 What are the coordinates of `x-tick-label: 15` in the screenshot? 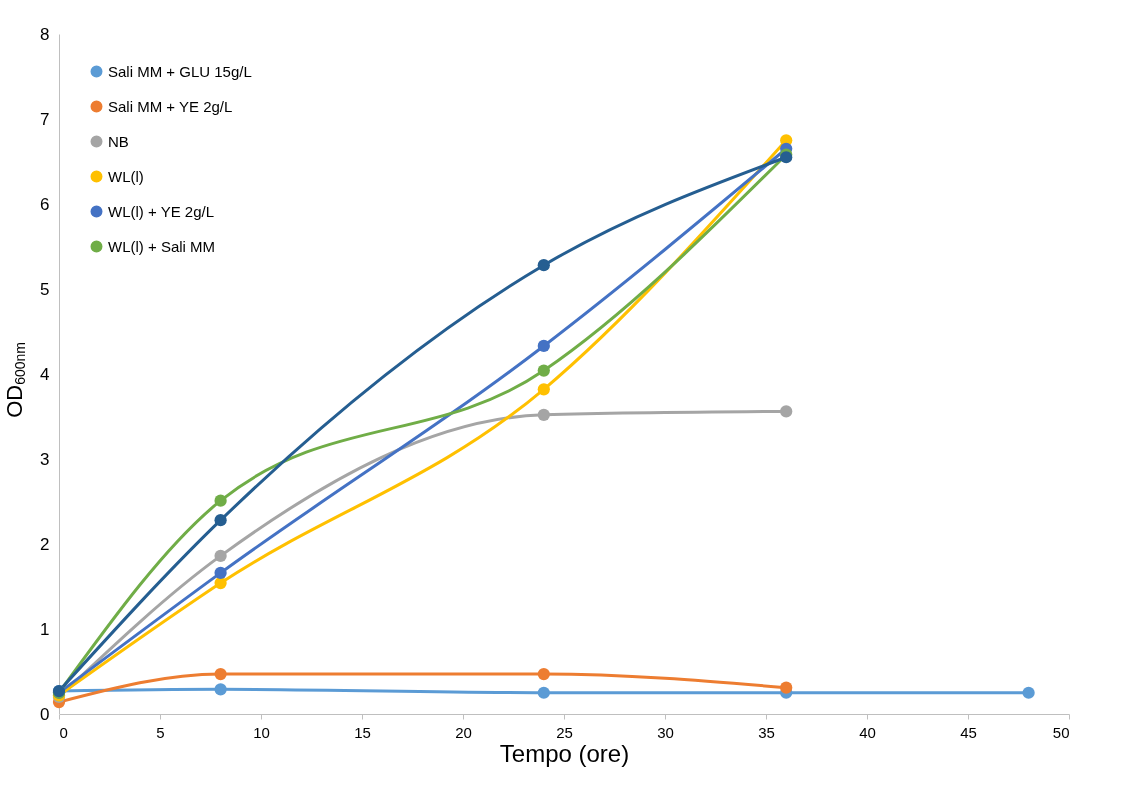 It's located at (362, 732).